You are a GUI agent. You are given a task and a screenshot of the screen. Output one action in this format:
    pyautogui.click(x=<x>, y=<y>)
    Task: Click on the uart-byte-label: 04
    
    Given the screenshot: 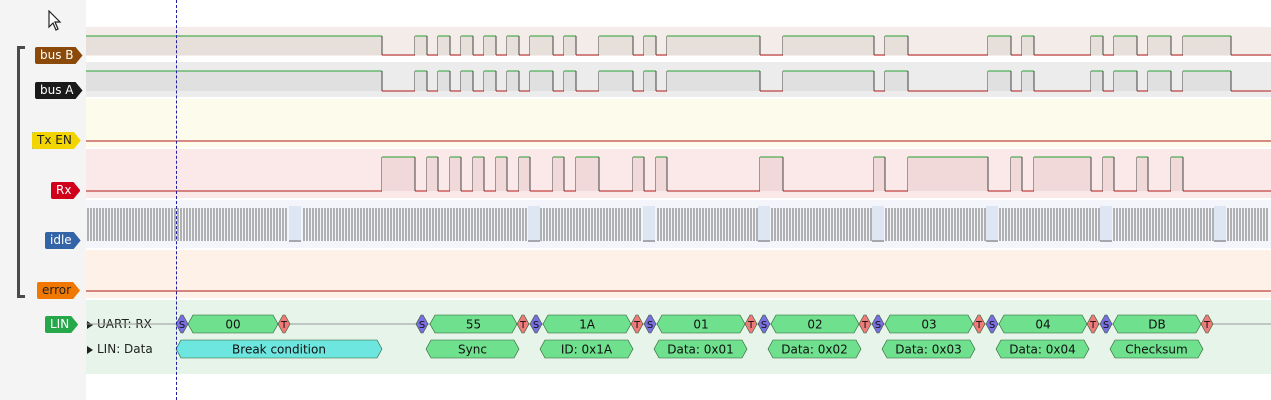 What is the action you would take?
    pyautogui.click(x=1042, y=325)
    